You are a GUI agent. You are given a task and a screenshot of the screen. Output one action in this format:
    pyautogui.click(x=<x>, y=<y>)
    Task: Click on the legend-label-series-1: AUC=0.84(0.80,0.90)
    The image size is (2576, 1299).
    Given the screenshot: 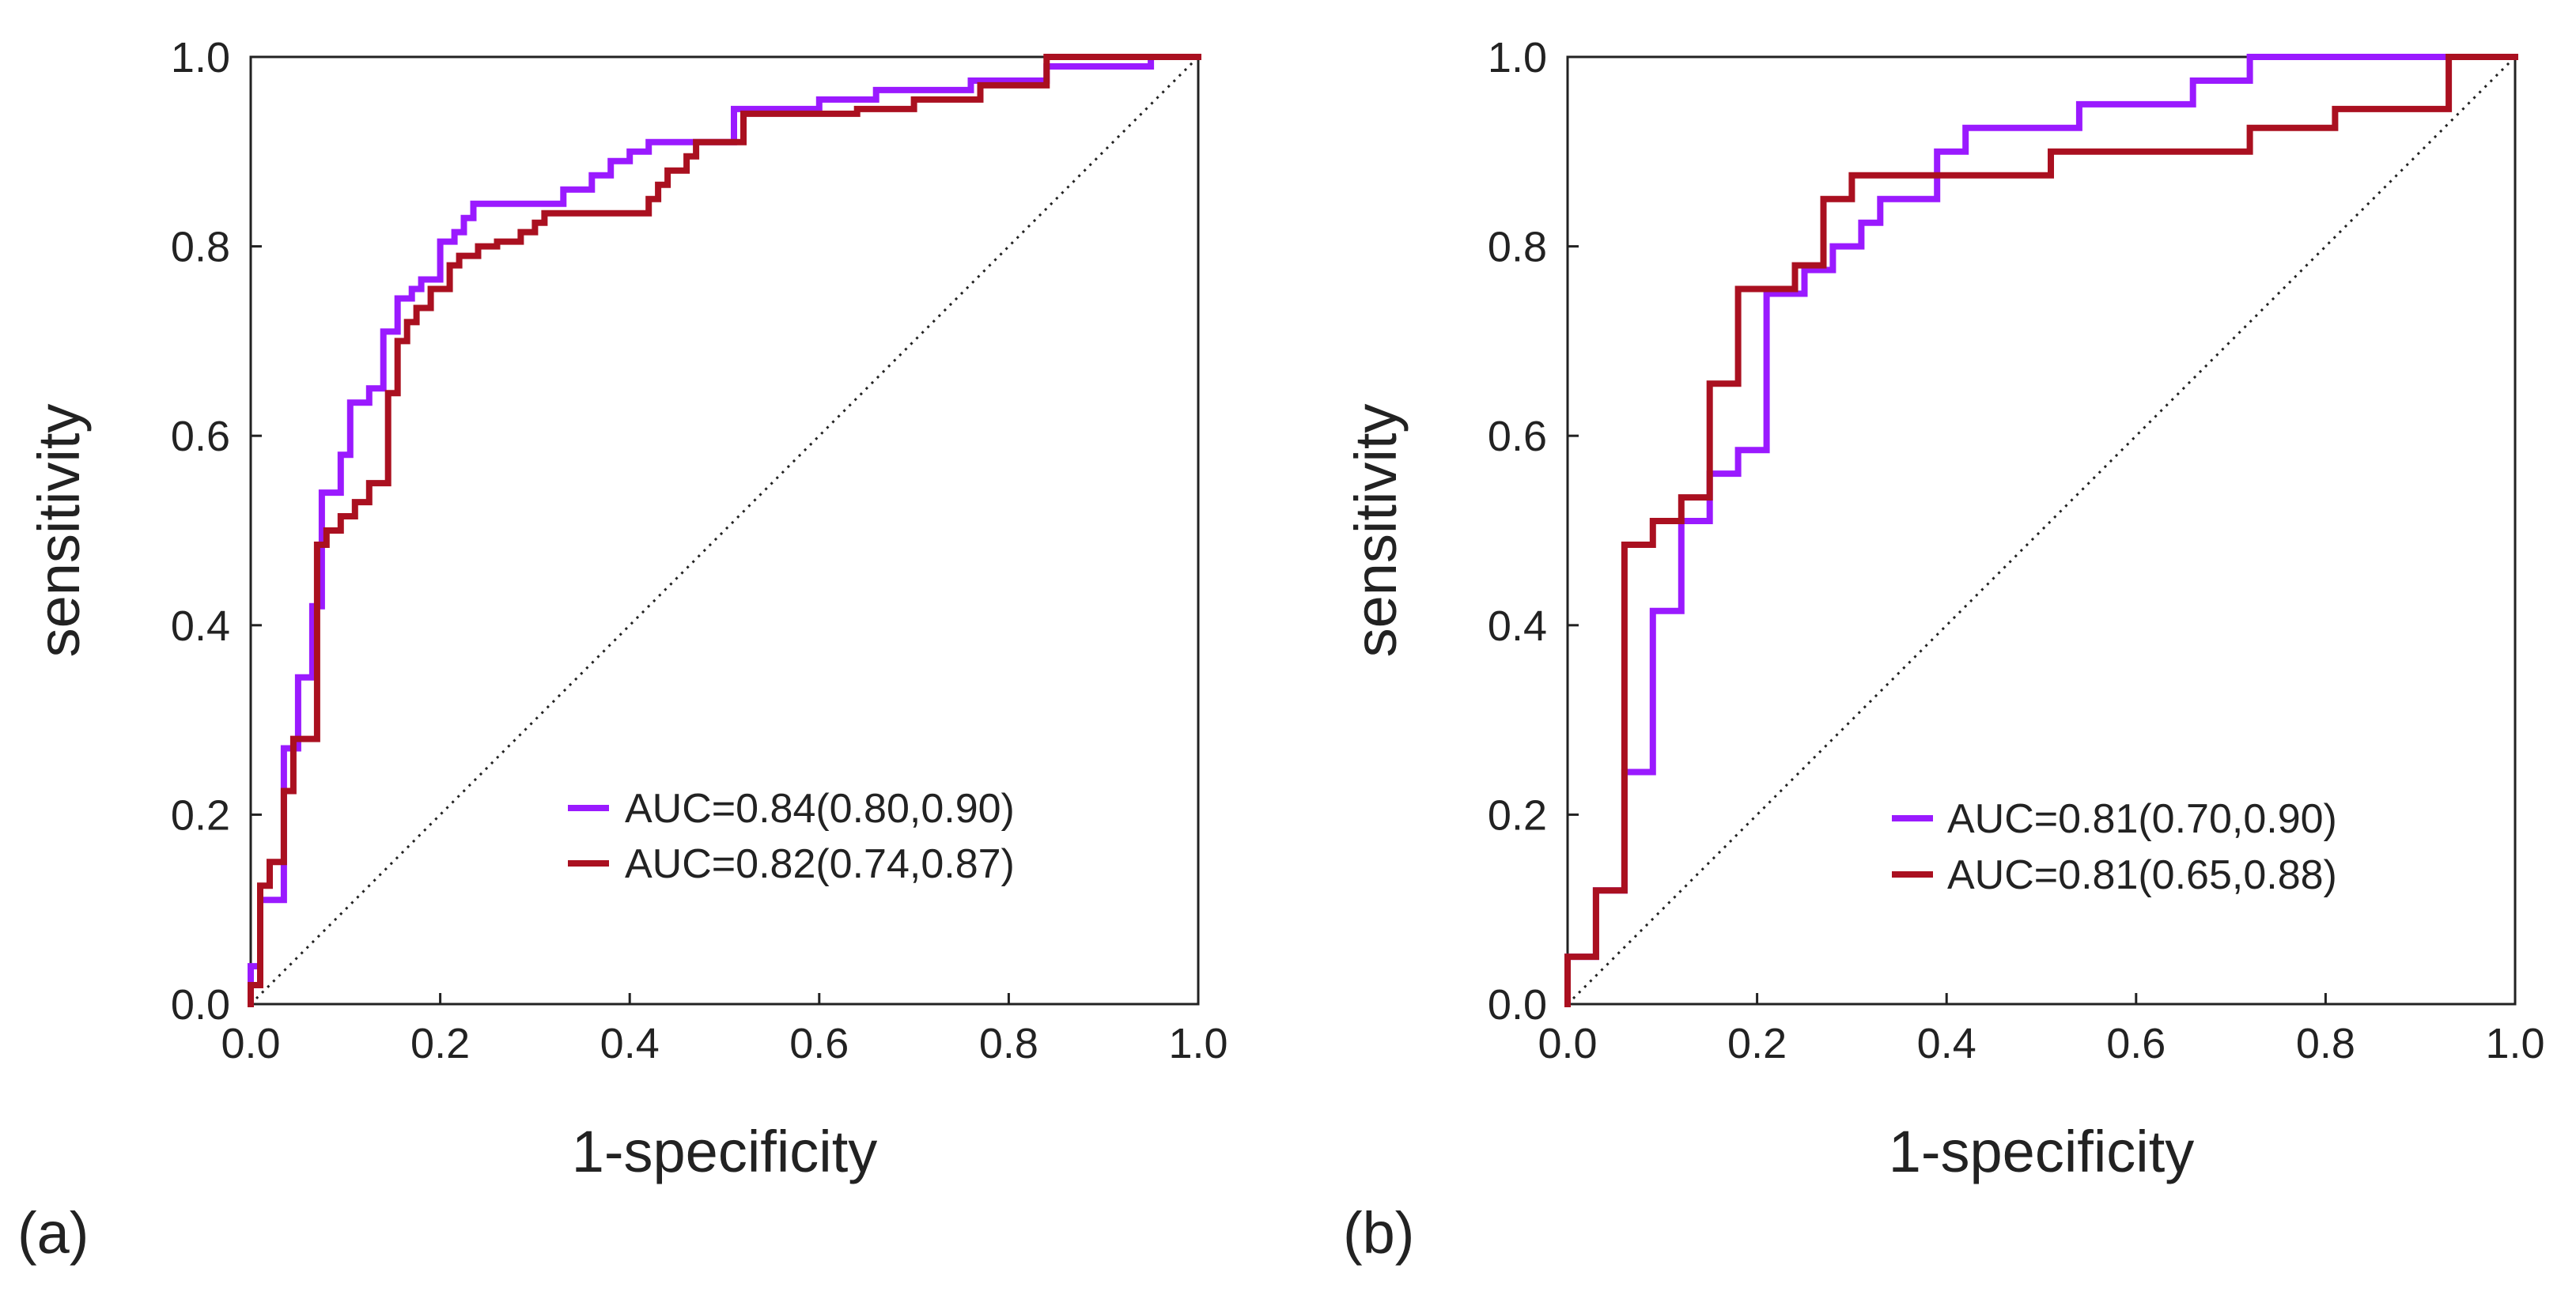 What is the action you would take?
    pyautogui.click(x=820, y=809)
    